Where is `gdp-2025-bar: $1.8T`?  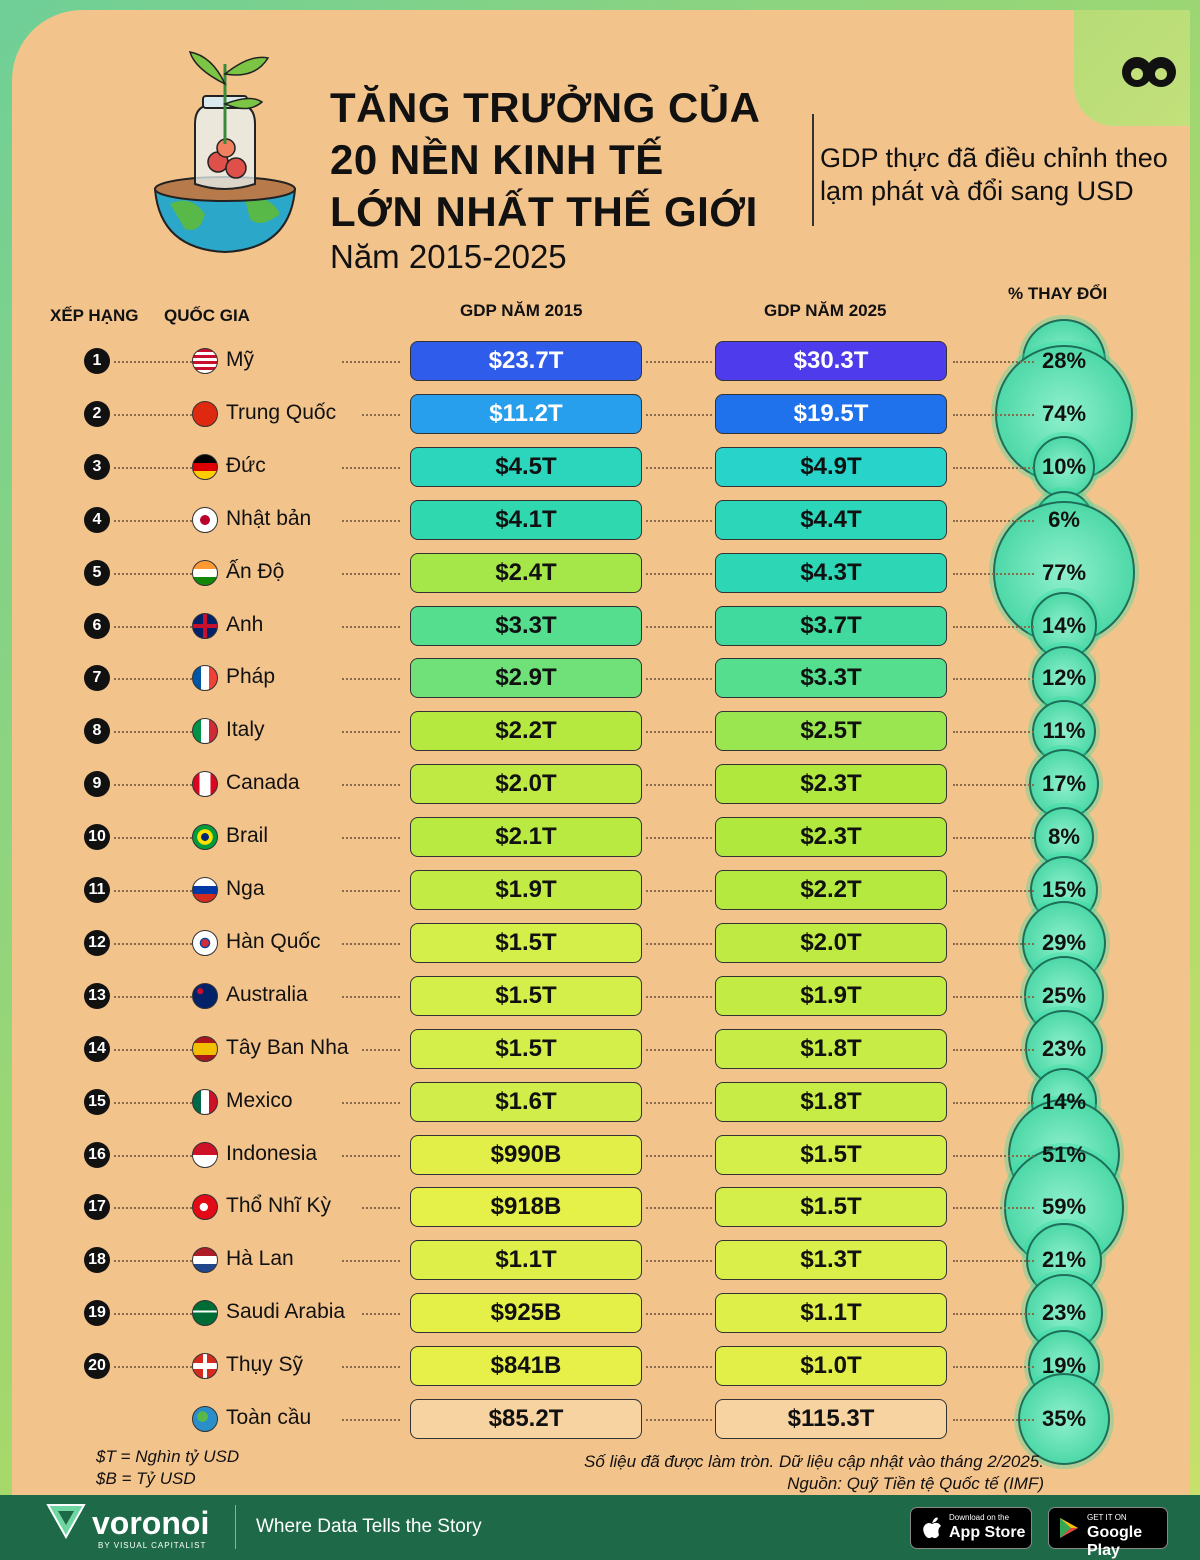
gdp-2025-bar: $1.8T is located at coordinates (831, 1101).